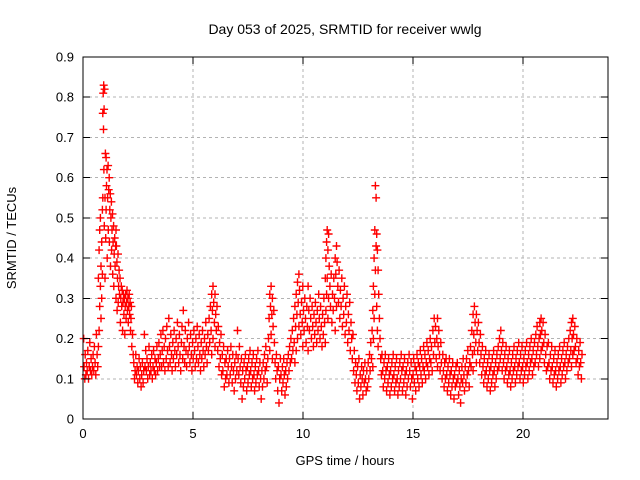  I want to click on x-tick-label: 15, so click(413, 433).